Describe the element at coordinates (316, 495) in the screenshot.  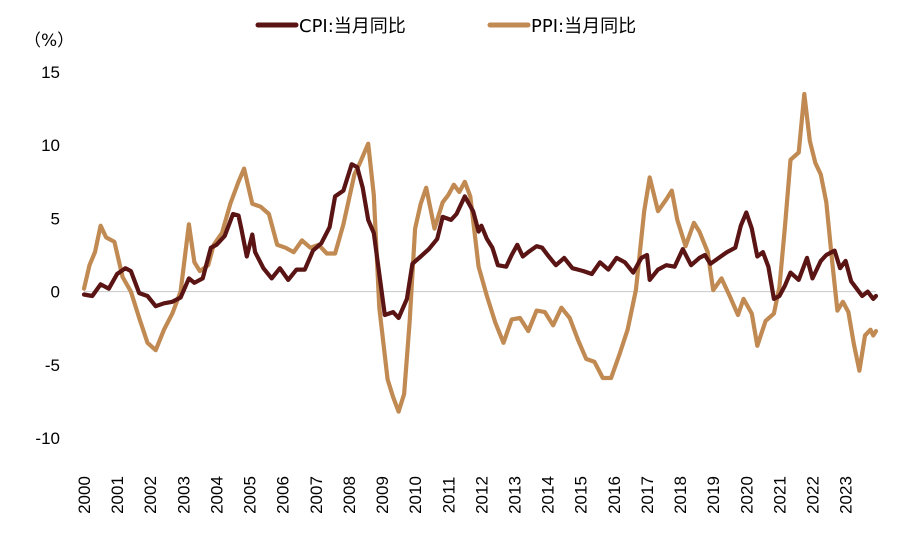
I see `x-tick-label: 2007` at that location.